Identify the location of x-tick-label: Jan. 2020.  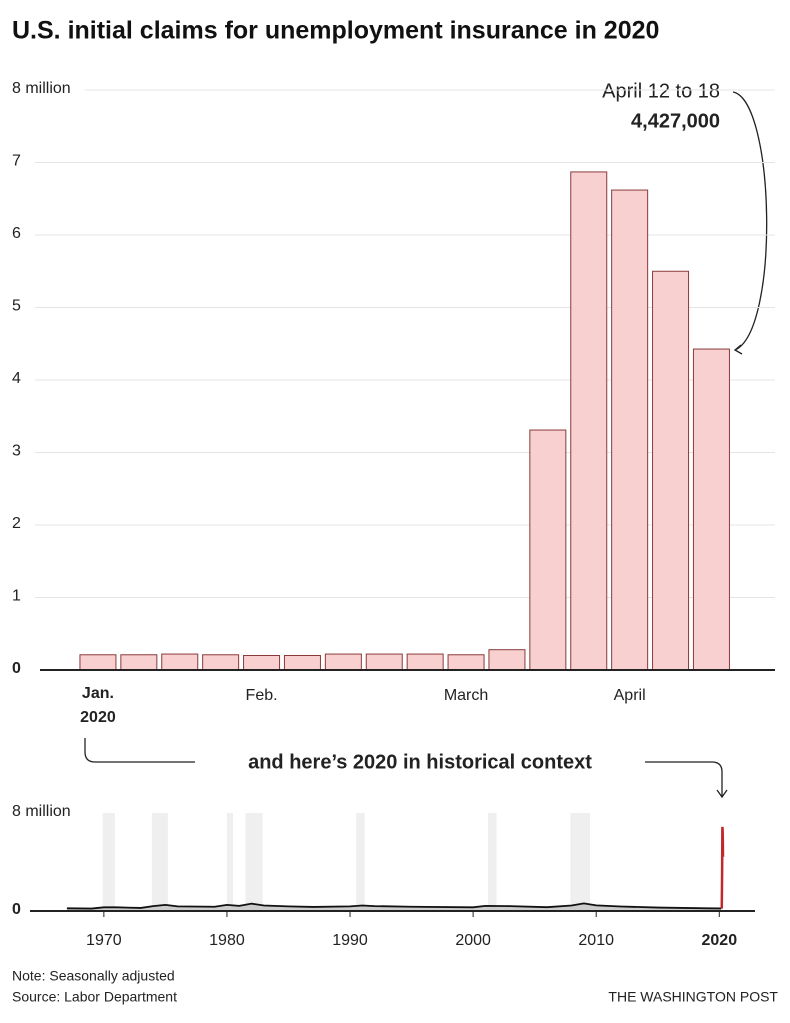
(98, 705).